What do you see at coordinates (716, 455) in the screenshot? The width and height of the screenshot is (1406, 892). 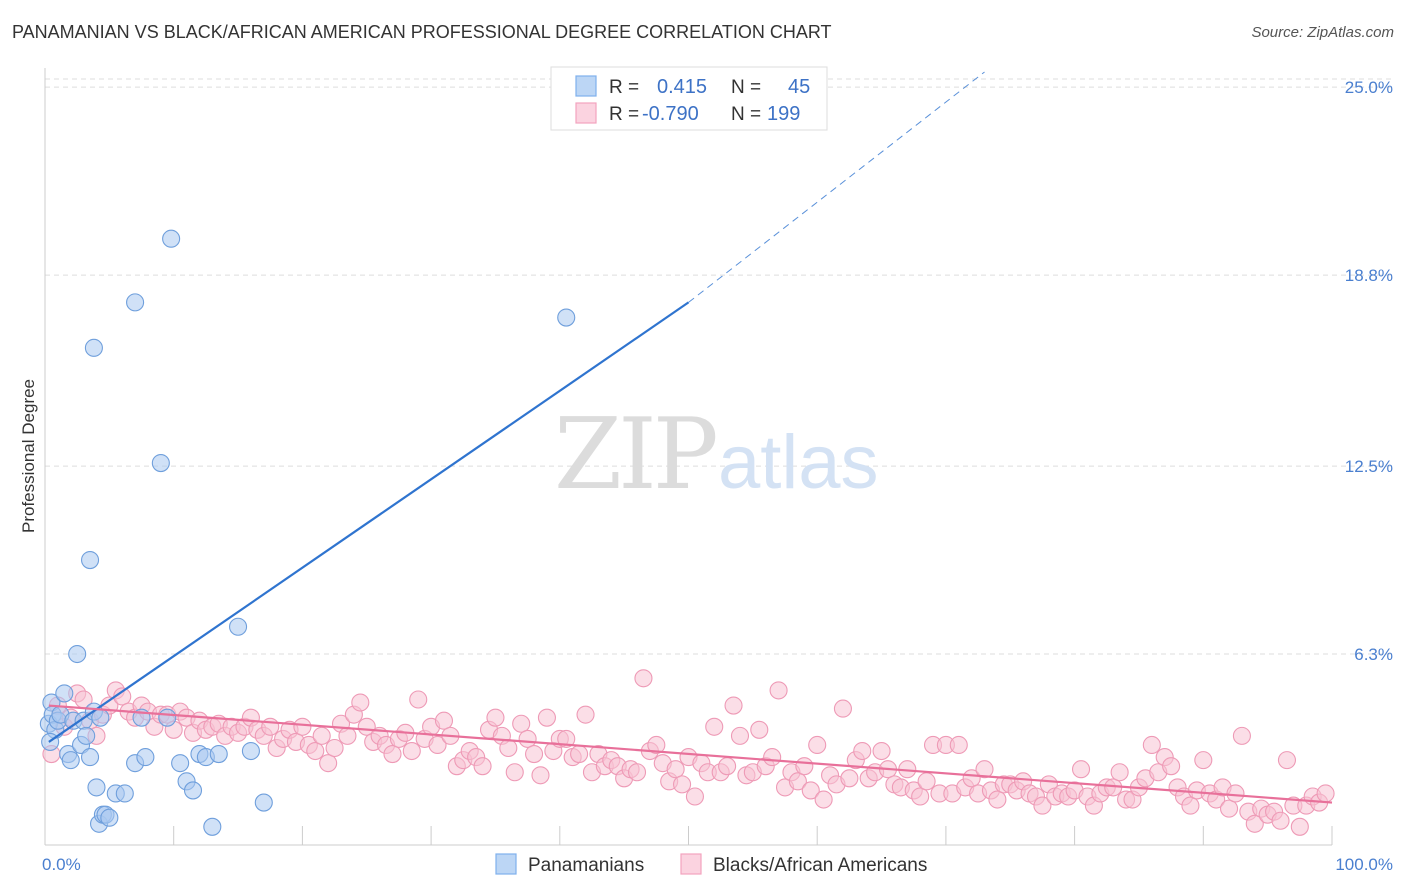 I see `watermark: ZIP atlas` at bounding box center [716, 455].